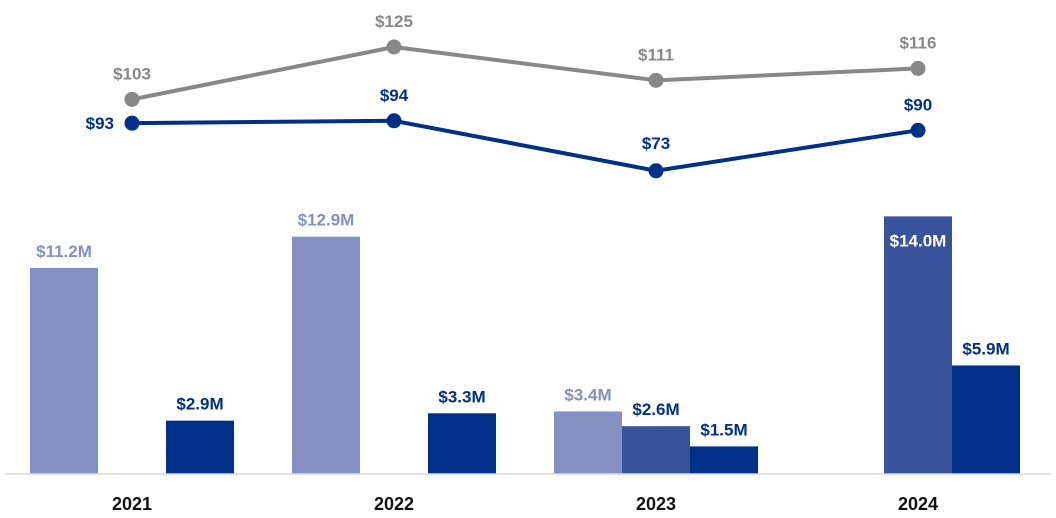  Describe the element at coordinates (525, 73) in the screenshot. I see `line-gray-line` at that location.